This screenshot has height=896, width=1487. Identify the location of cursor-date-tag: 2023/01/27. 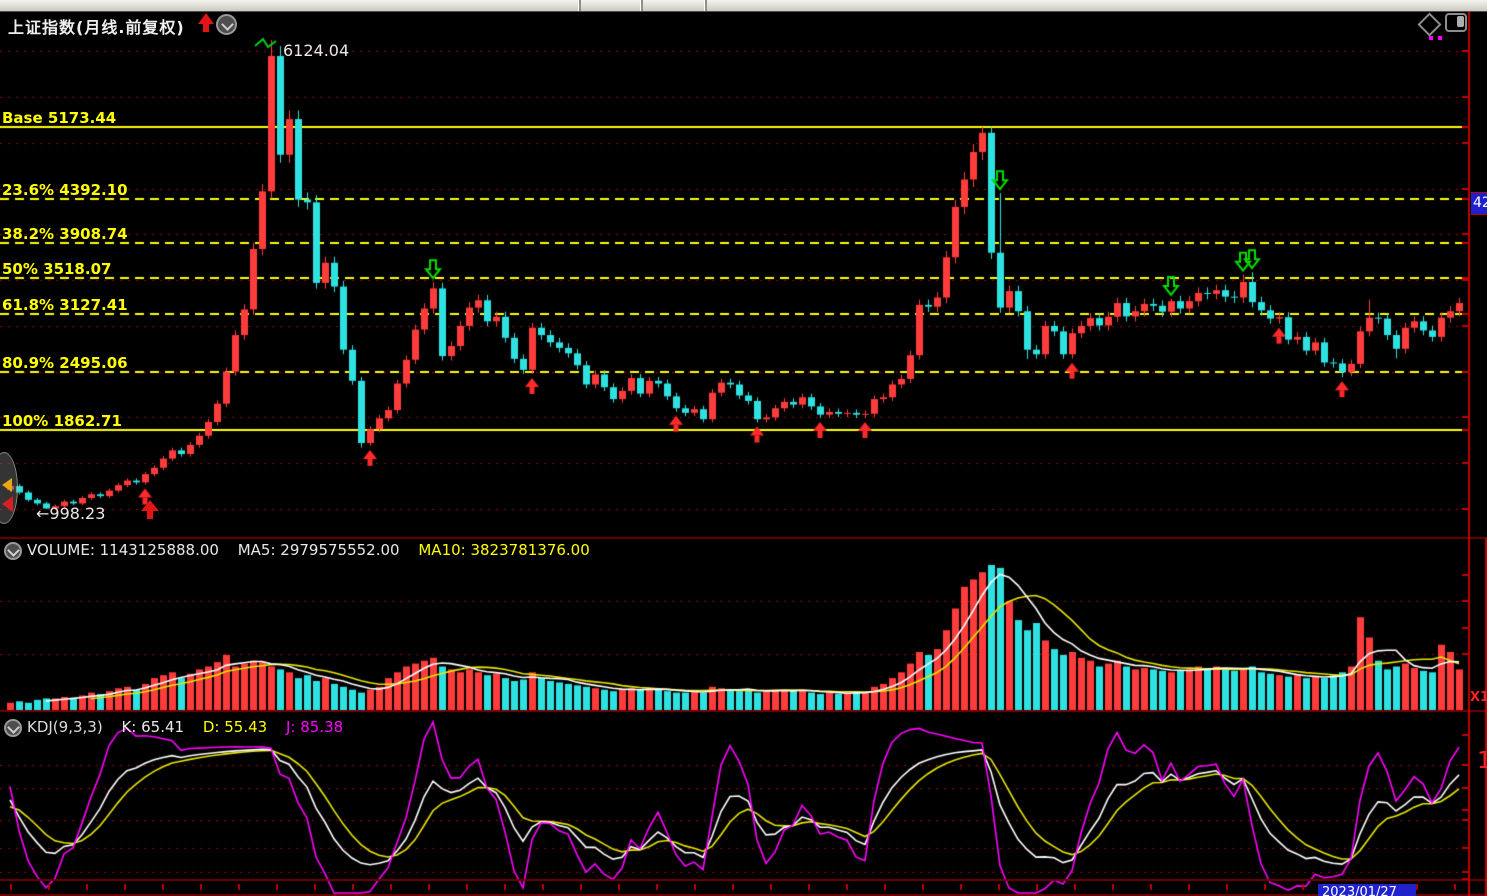
(1367, 890).